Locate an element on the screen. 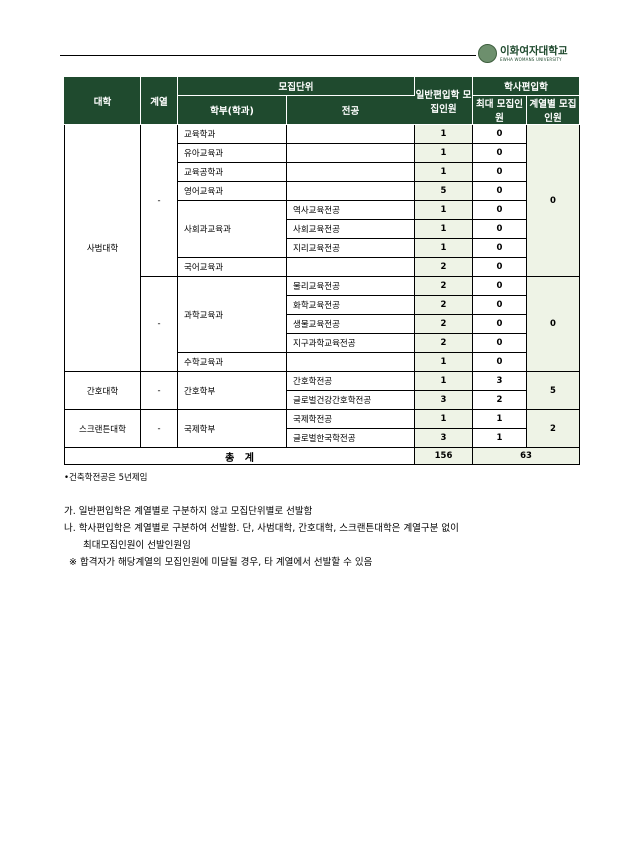 The height and width of the screenshot is (849, 635). major-cell: 지리교육전공 is located at coordinates (350, 248).